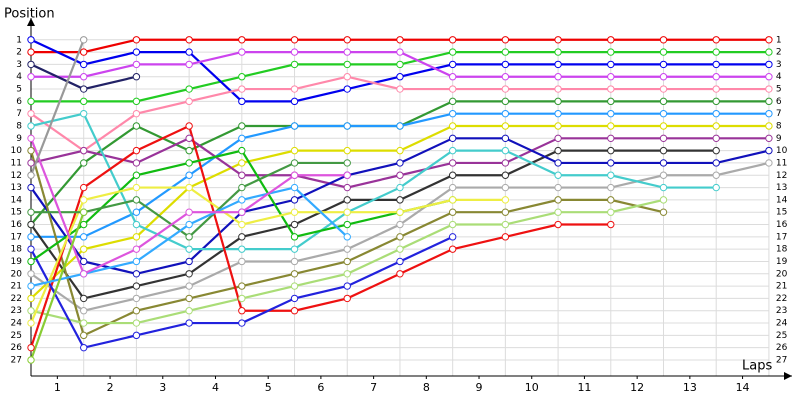 Image resolution: width=800 pixels, height=400 pixels. I want to click on y-tick-label: 9, so click(19, 139).